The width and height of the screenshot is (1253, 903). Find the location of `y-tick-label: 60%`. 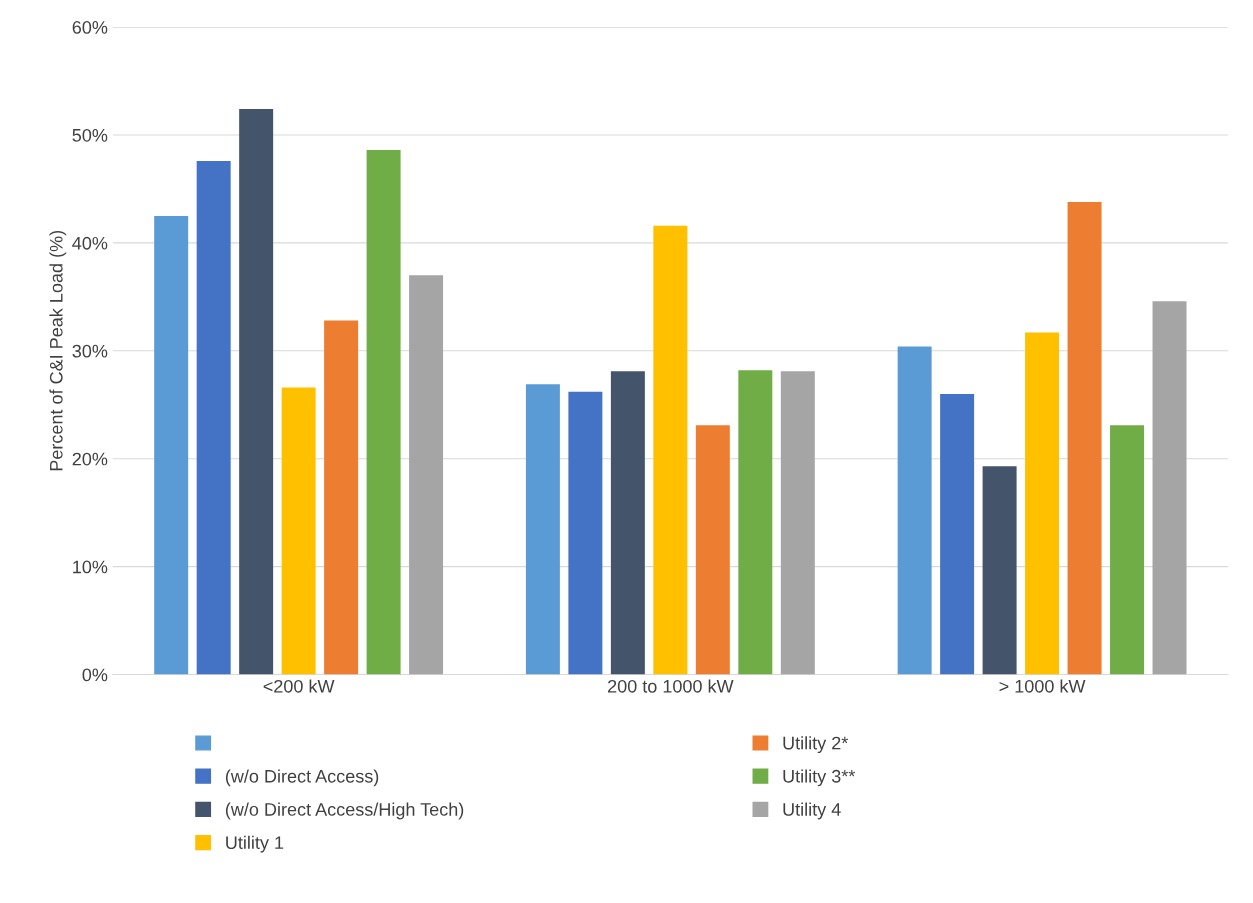

y-tick-label: 60% is located at coordinates (90, 27).